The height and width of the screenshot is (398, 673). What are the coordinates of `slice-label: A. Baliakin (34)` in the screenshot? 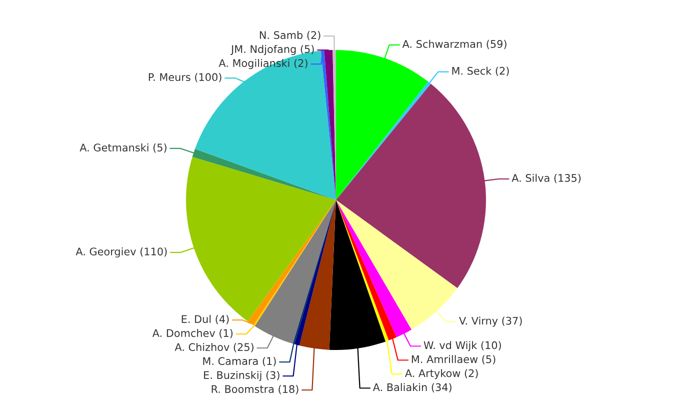 It's located at (412, 387).